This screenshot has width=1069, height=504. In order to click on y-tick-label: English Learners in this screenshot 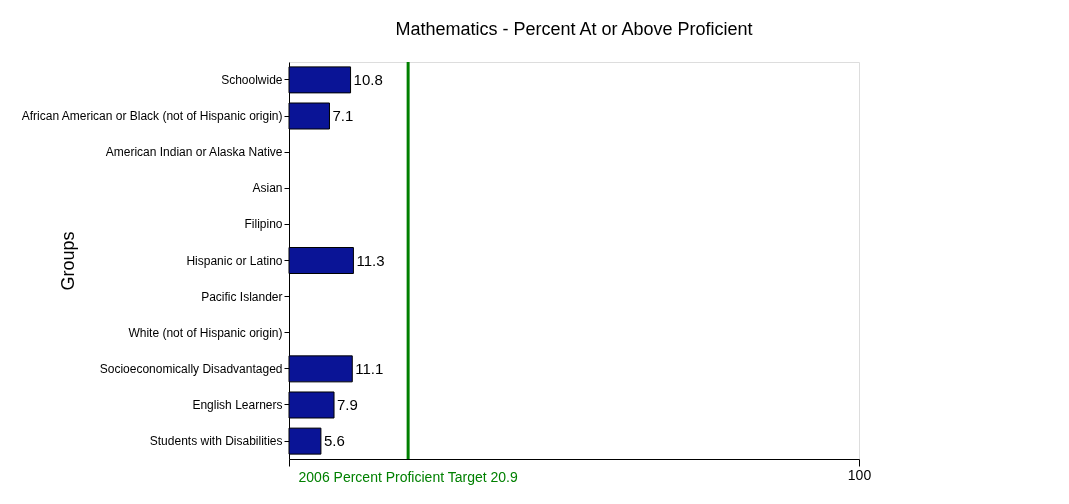, I will do `click(237, 404)`.